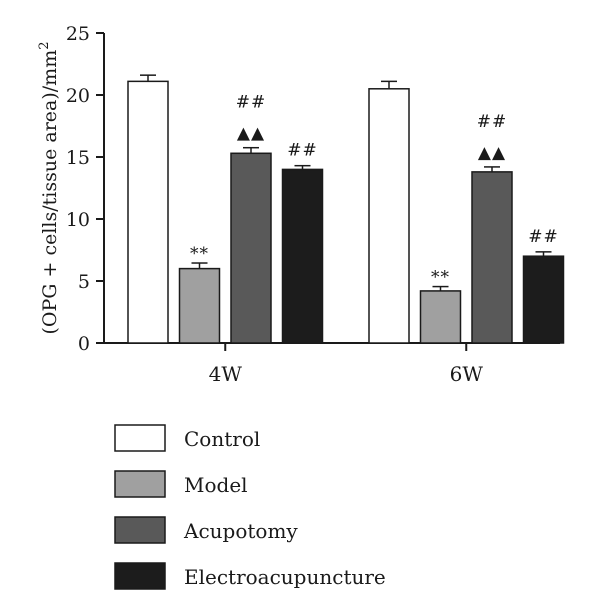 This screenshot has height=614, width=600. Describe the element at coordinates (492, 122) in the screenshot. I see `annotation-extra-1: ##` at that location.